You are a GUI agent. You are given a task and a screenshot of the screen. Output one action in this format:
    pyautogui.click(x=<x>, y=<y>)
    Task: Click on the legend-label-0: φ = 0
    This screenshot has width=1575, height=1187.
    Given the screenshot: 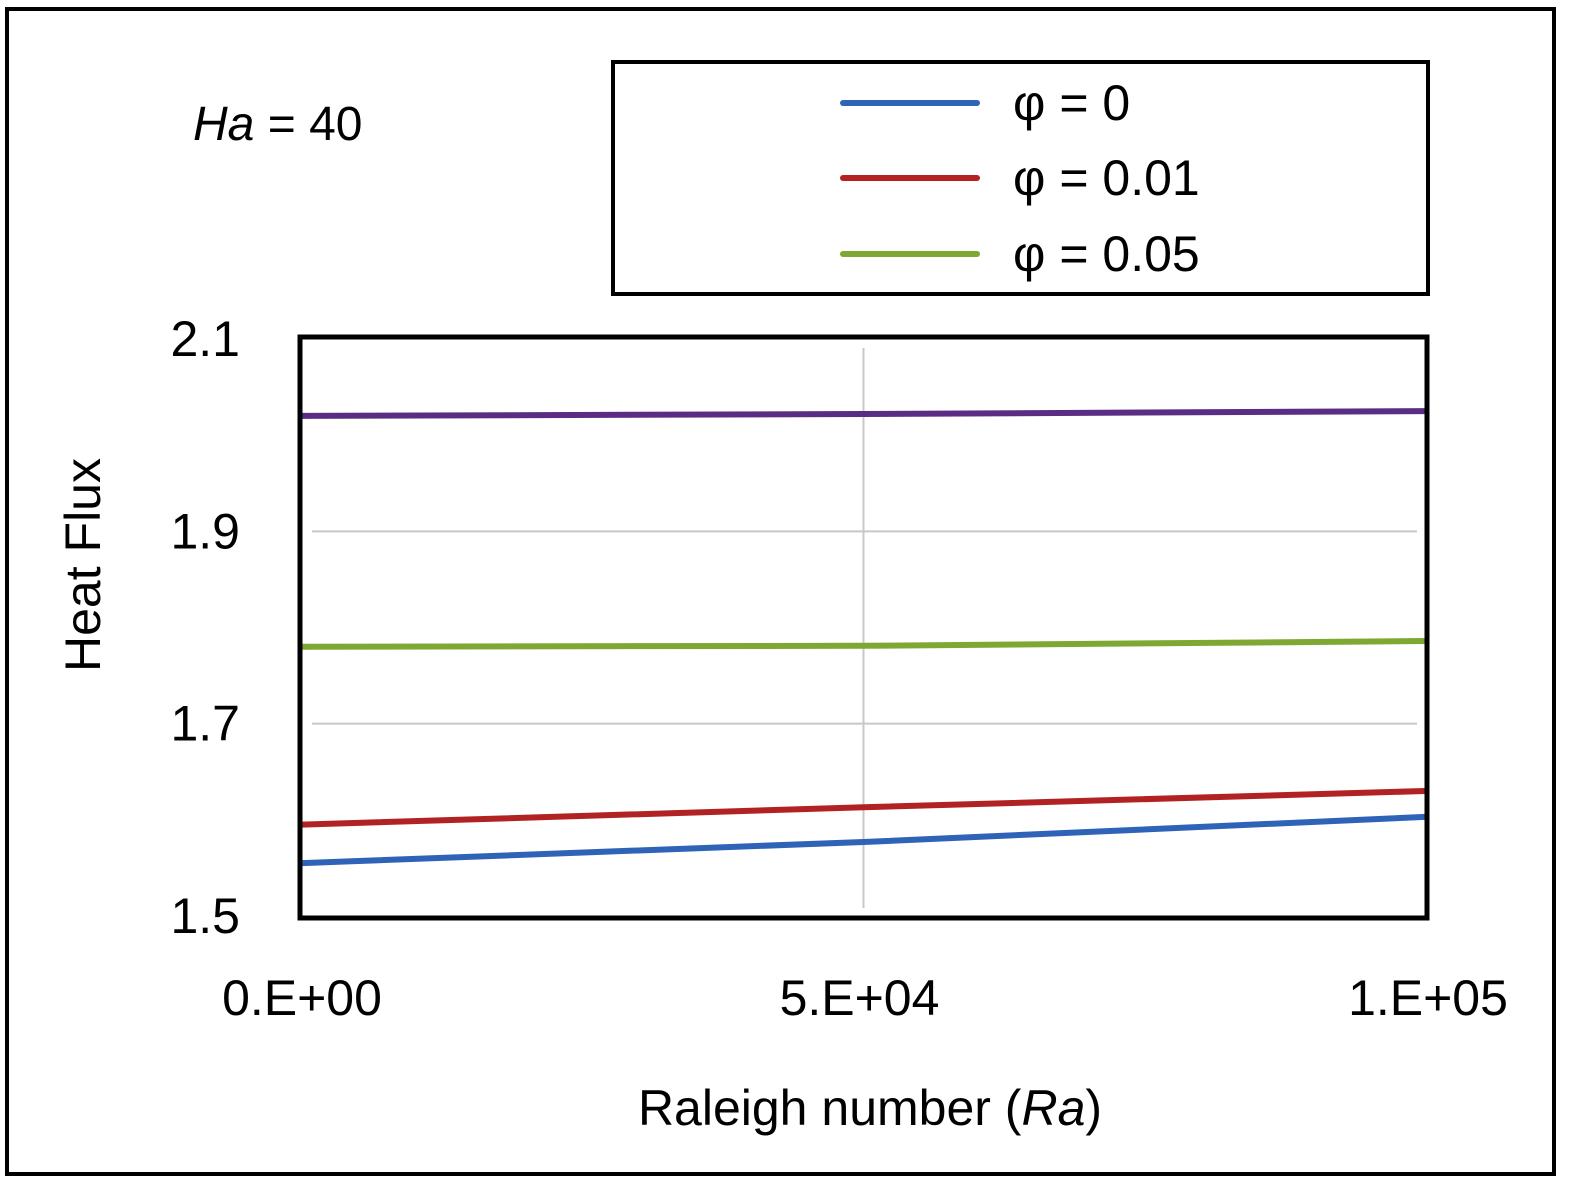 What is the action you would take?
    pyautogui.click(x=1071, y=103)
    